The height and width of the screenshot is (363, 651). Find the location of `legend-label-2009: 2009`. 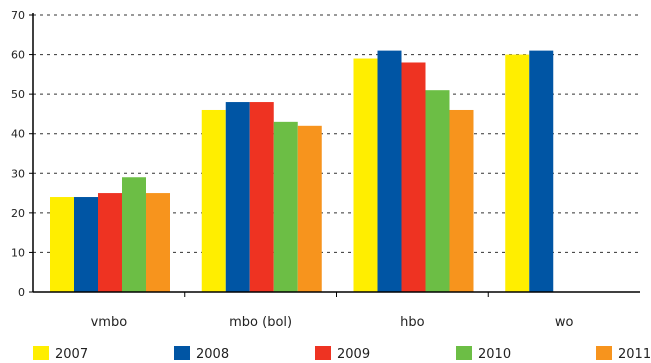

legend-label-2009: 2009 is located at coordinates (353, 354).